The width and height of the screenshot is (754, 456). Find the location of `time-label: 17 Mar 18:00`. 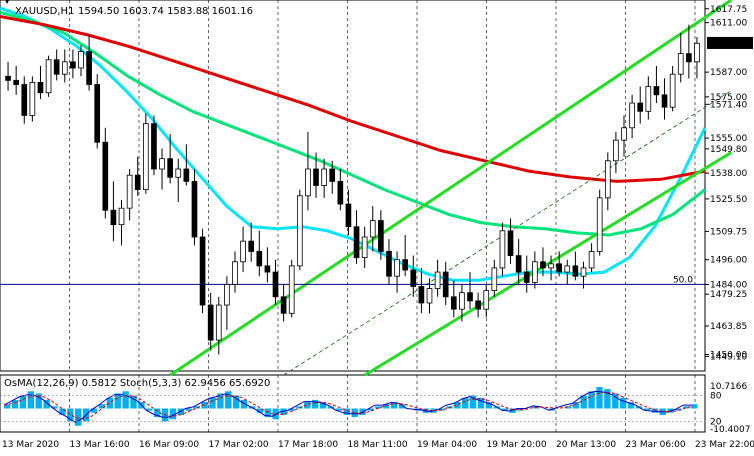

time-label: 17 Mar 18:00 is located at coordinates (308, 445).